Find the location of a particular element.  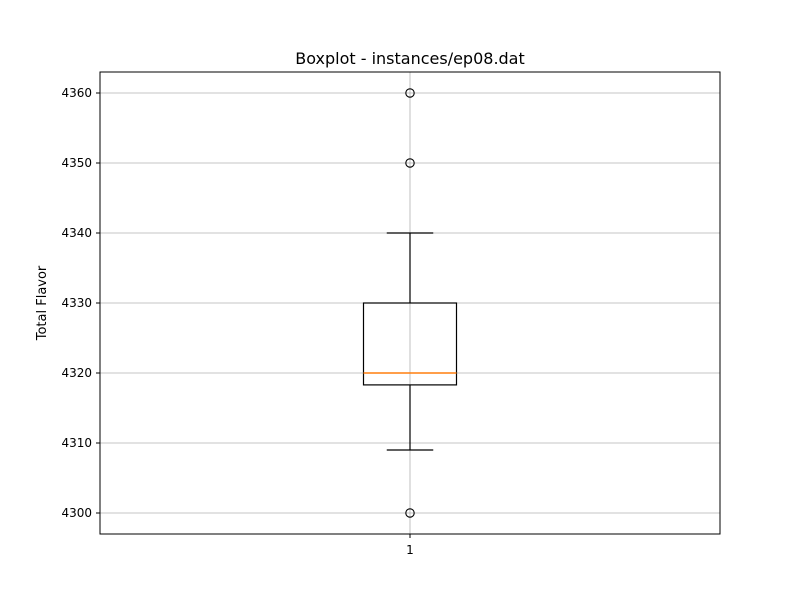

plot-area is located at coordinates (410, 303).